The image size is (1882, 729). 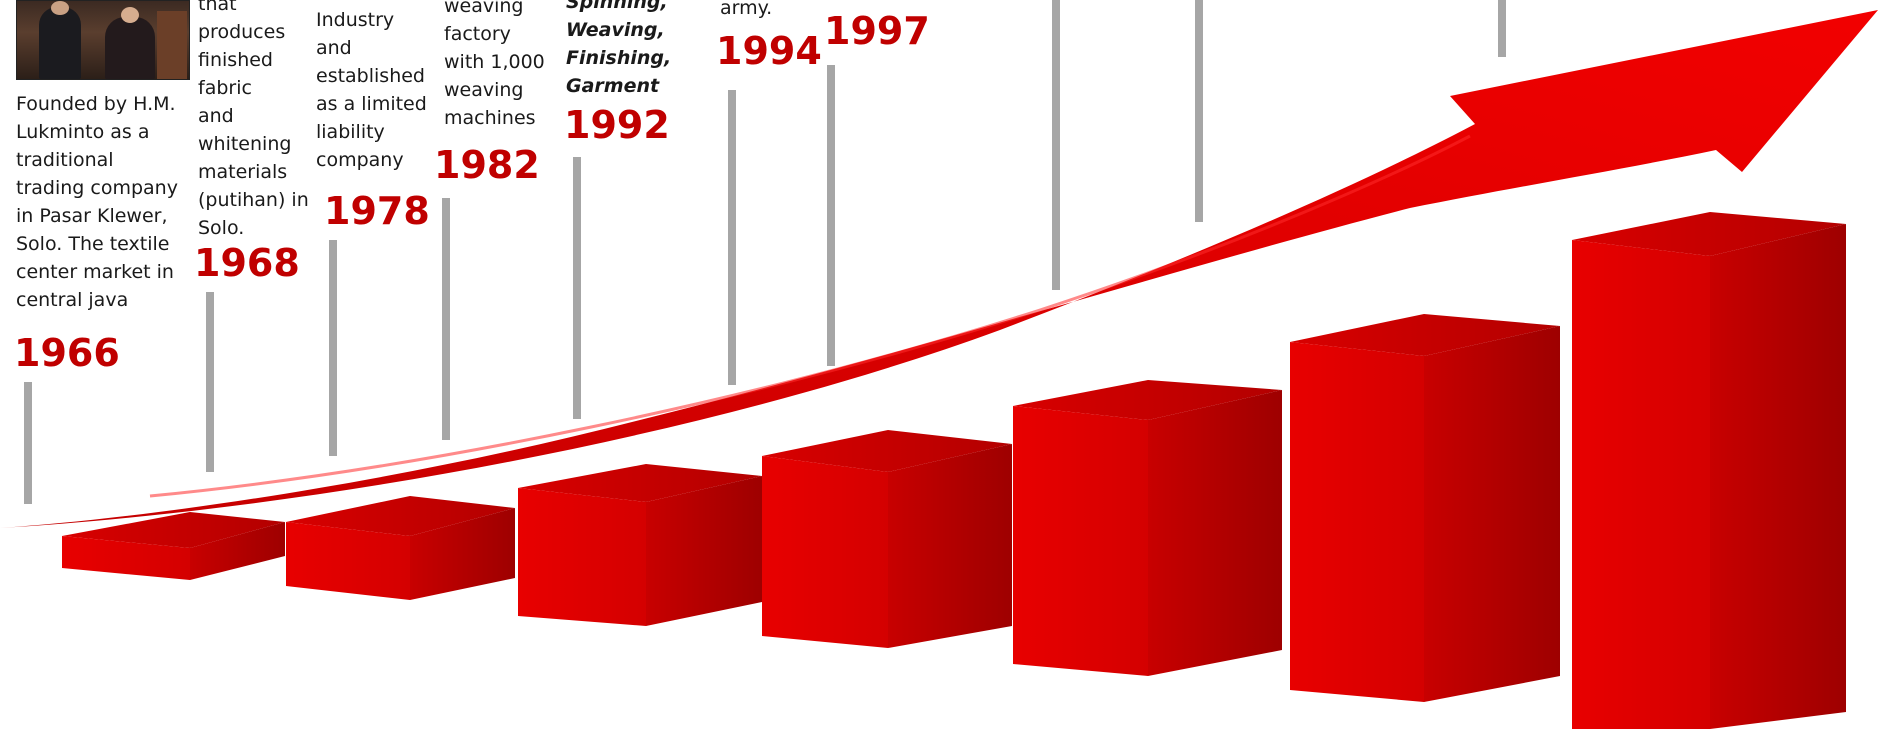 I want to click on description-line: army., so click(x=746, y=9).